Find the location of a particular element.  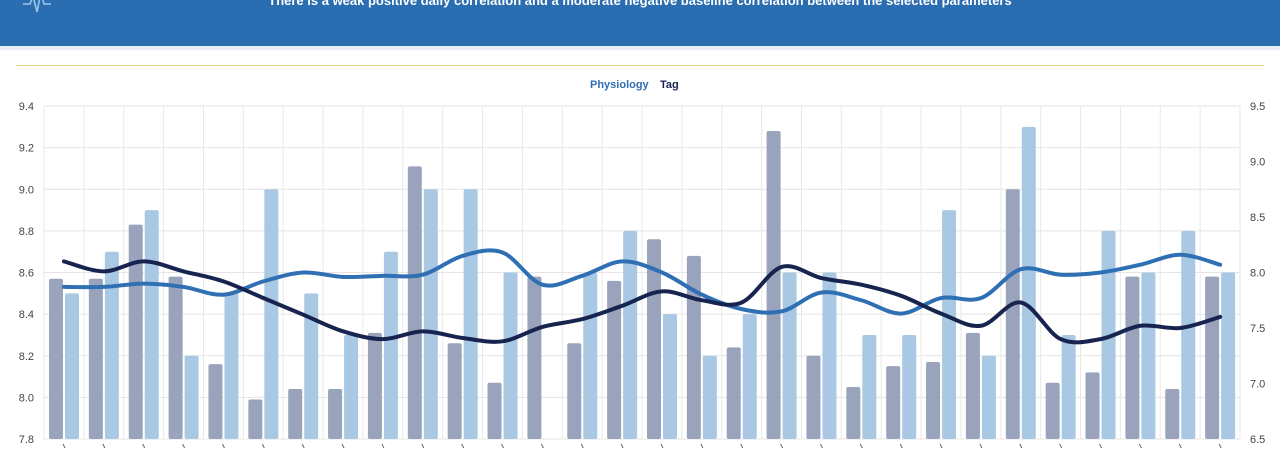

right-tick-label: 8.5 is located at coordinates (1257, 218).